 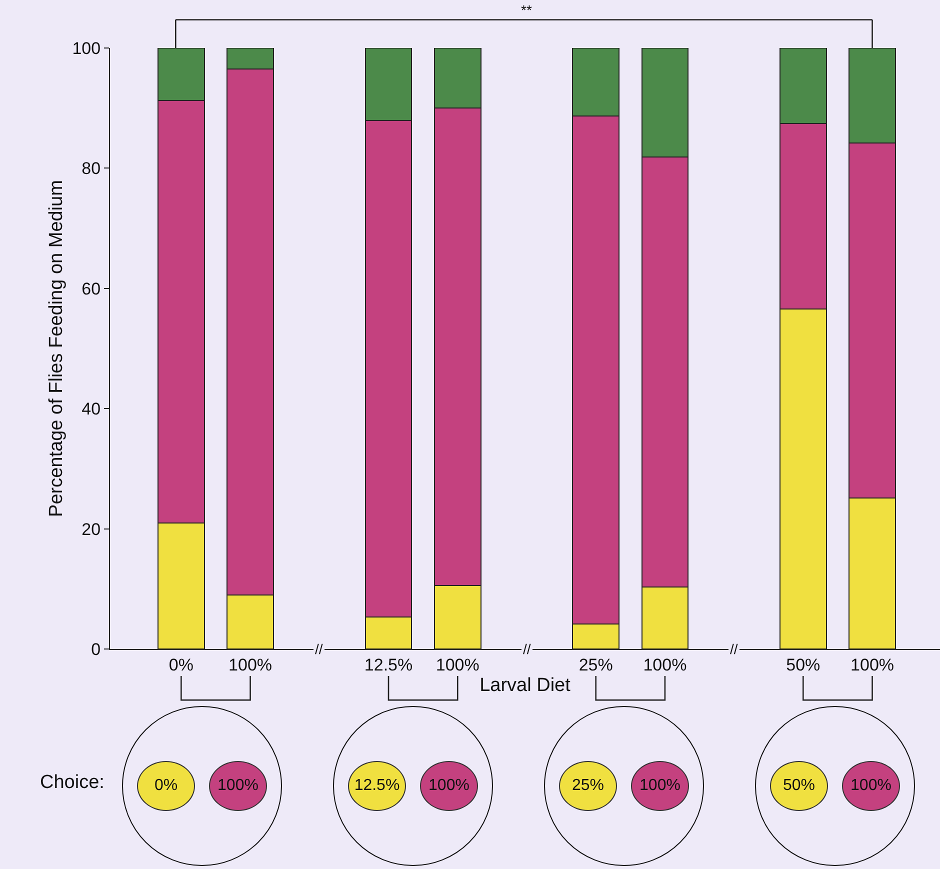 What do you see at coordinates (413, 786) in the screenshot?
I see `dish-icon: 12.5% 100%` at bounding box center [413, 786].